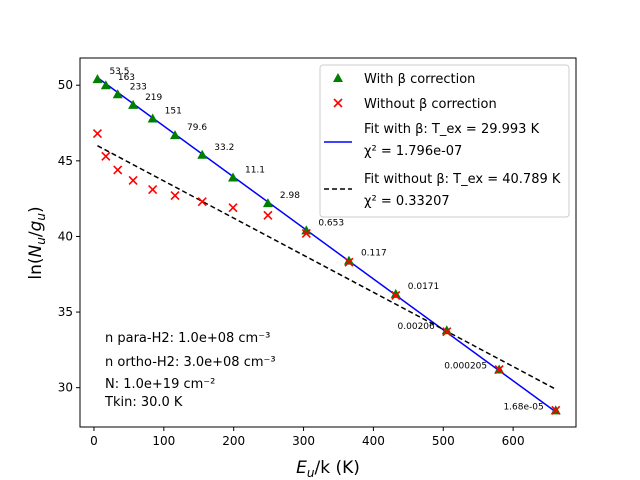 This screenshot has width=640, height=480. Describe the element at coordinates (424, 287) in the screenshot. I see `point-label: 0.0171` at that location.